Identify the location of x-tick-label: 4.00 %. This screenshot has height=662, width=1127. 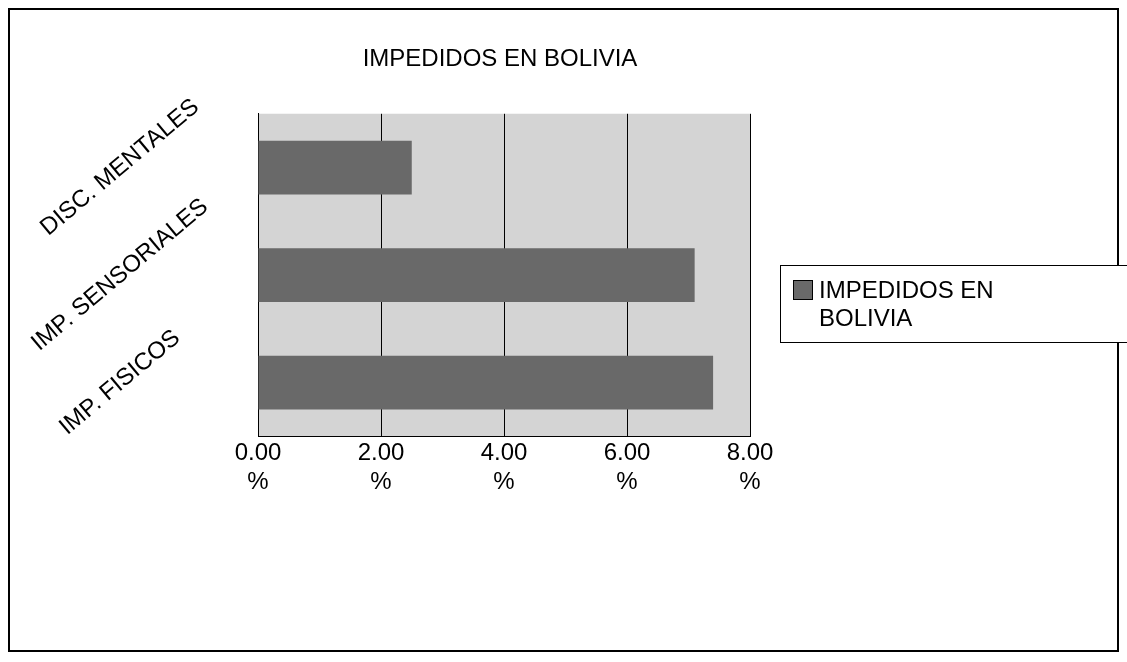
(504, 466).